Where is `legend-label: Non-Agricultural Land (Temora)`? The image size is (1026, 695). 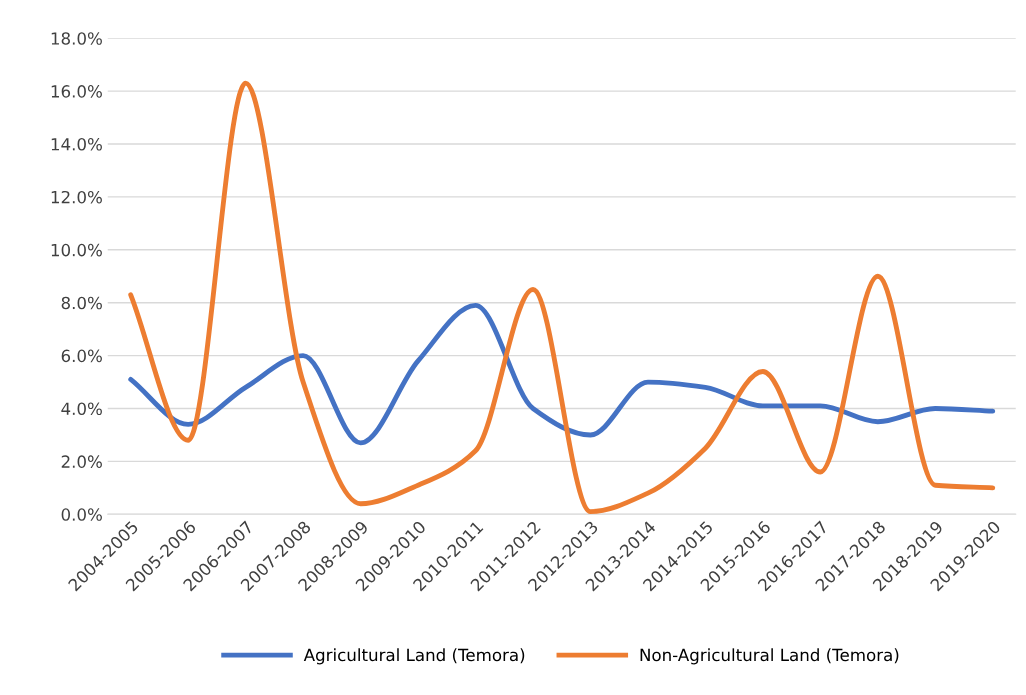
legend-label: Non-Agricultural Land (Temora) is located at coordinates (769, 656).